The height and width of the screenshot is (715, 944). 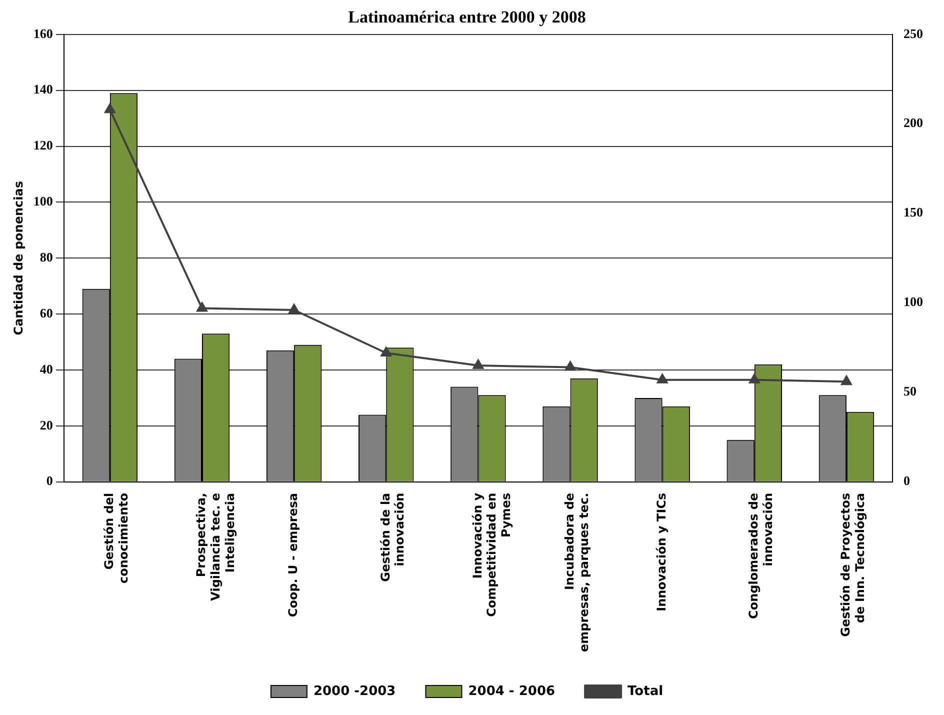 What do you see at coordinates (354, 691) in the screenshot?
I see `legend-label: 2000 -2003` at bounding box center [354, 691].